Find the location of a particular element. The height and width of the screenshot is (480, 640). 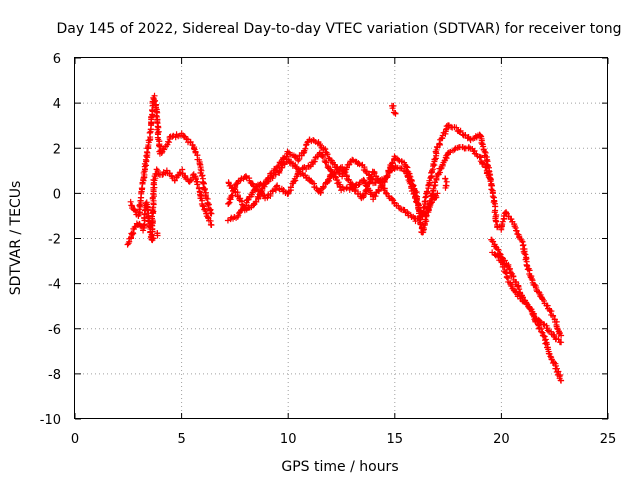

y-tick-label: -2 is located at coordinates (54, 240).